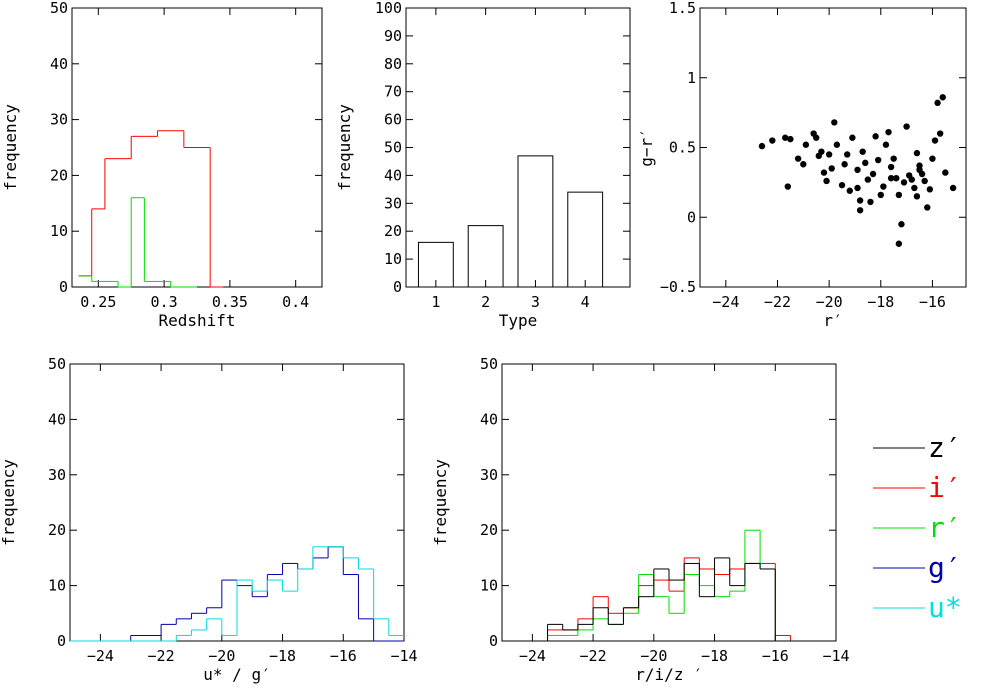  What do you see at coordinates (945, 567) in the screenshot?
I see `legend-label: g′` at bounding box center [945, 567].